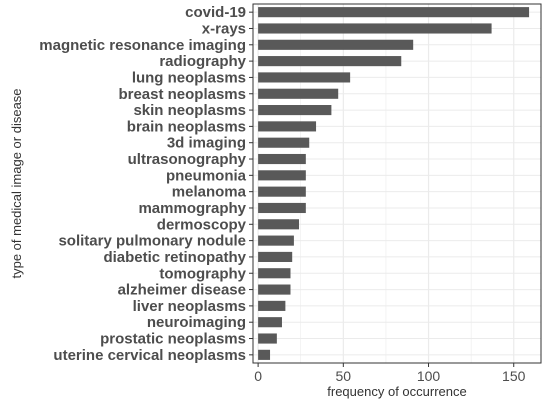  Describe the element at coordinates (202, 273) in the screenshot. I see `y-tick-label: tomography` at that location.